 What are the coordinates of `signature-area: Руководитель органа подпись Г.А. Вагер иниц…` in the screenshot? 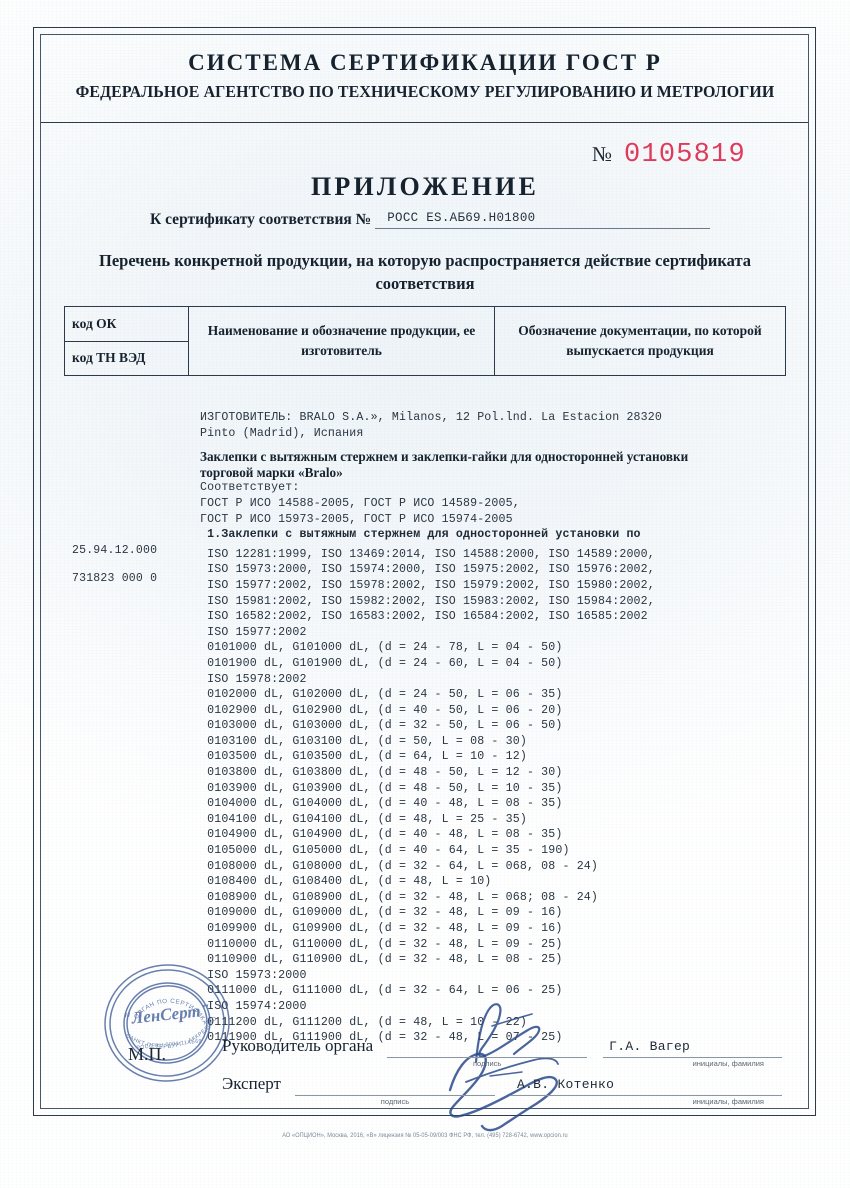 It's located at (502, 1063).